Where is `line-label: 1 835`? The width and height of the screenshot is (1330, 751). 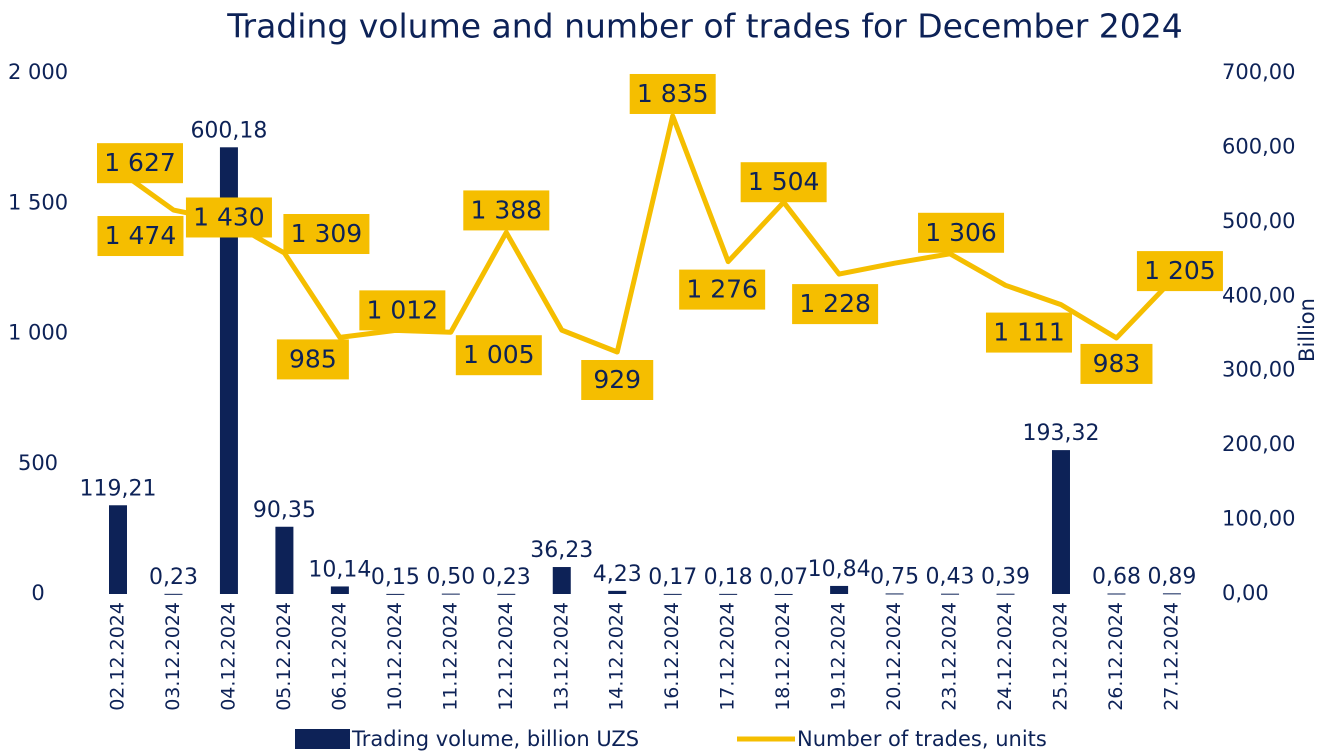
line-label: 1 835 is located at coordinates (673, 93).